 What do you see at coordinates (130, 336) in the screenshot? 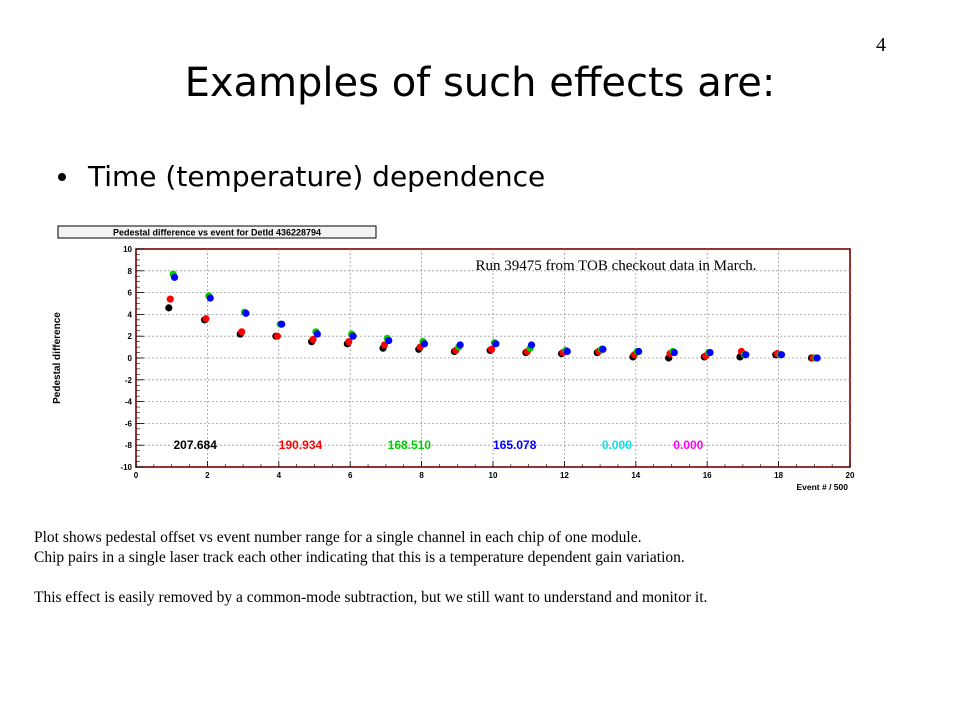
I see `y-tick-label: 2` at bounding box center [130, 336].